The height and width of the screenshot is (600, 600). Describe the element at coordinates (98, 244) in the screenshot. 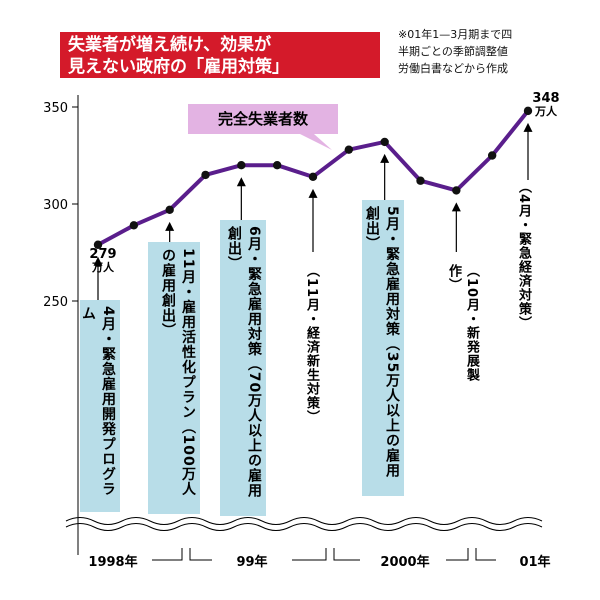

I see `data-point-1998-Q1` at that location.